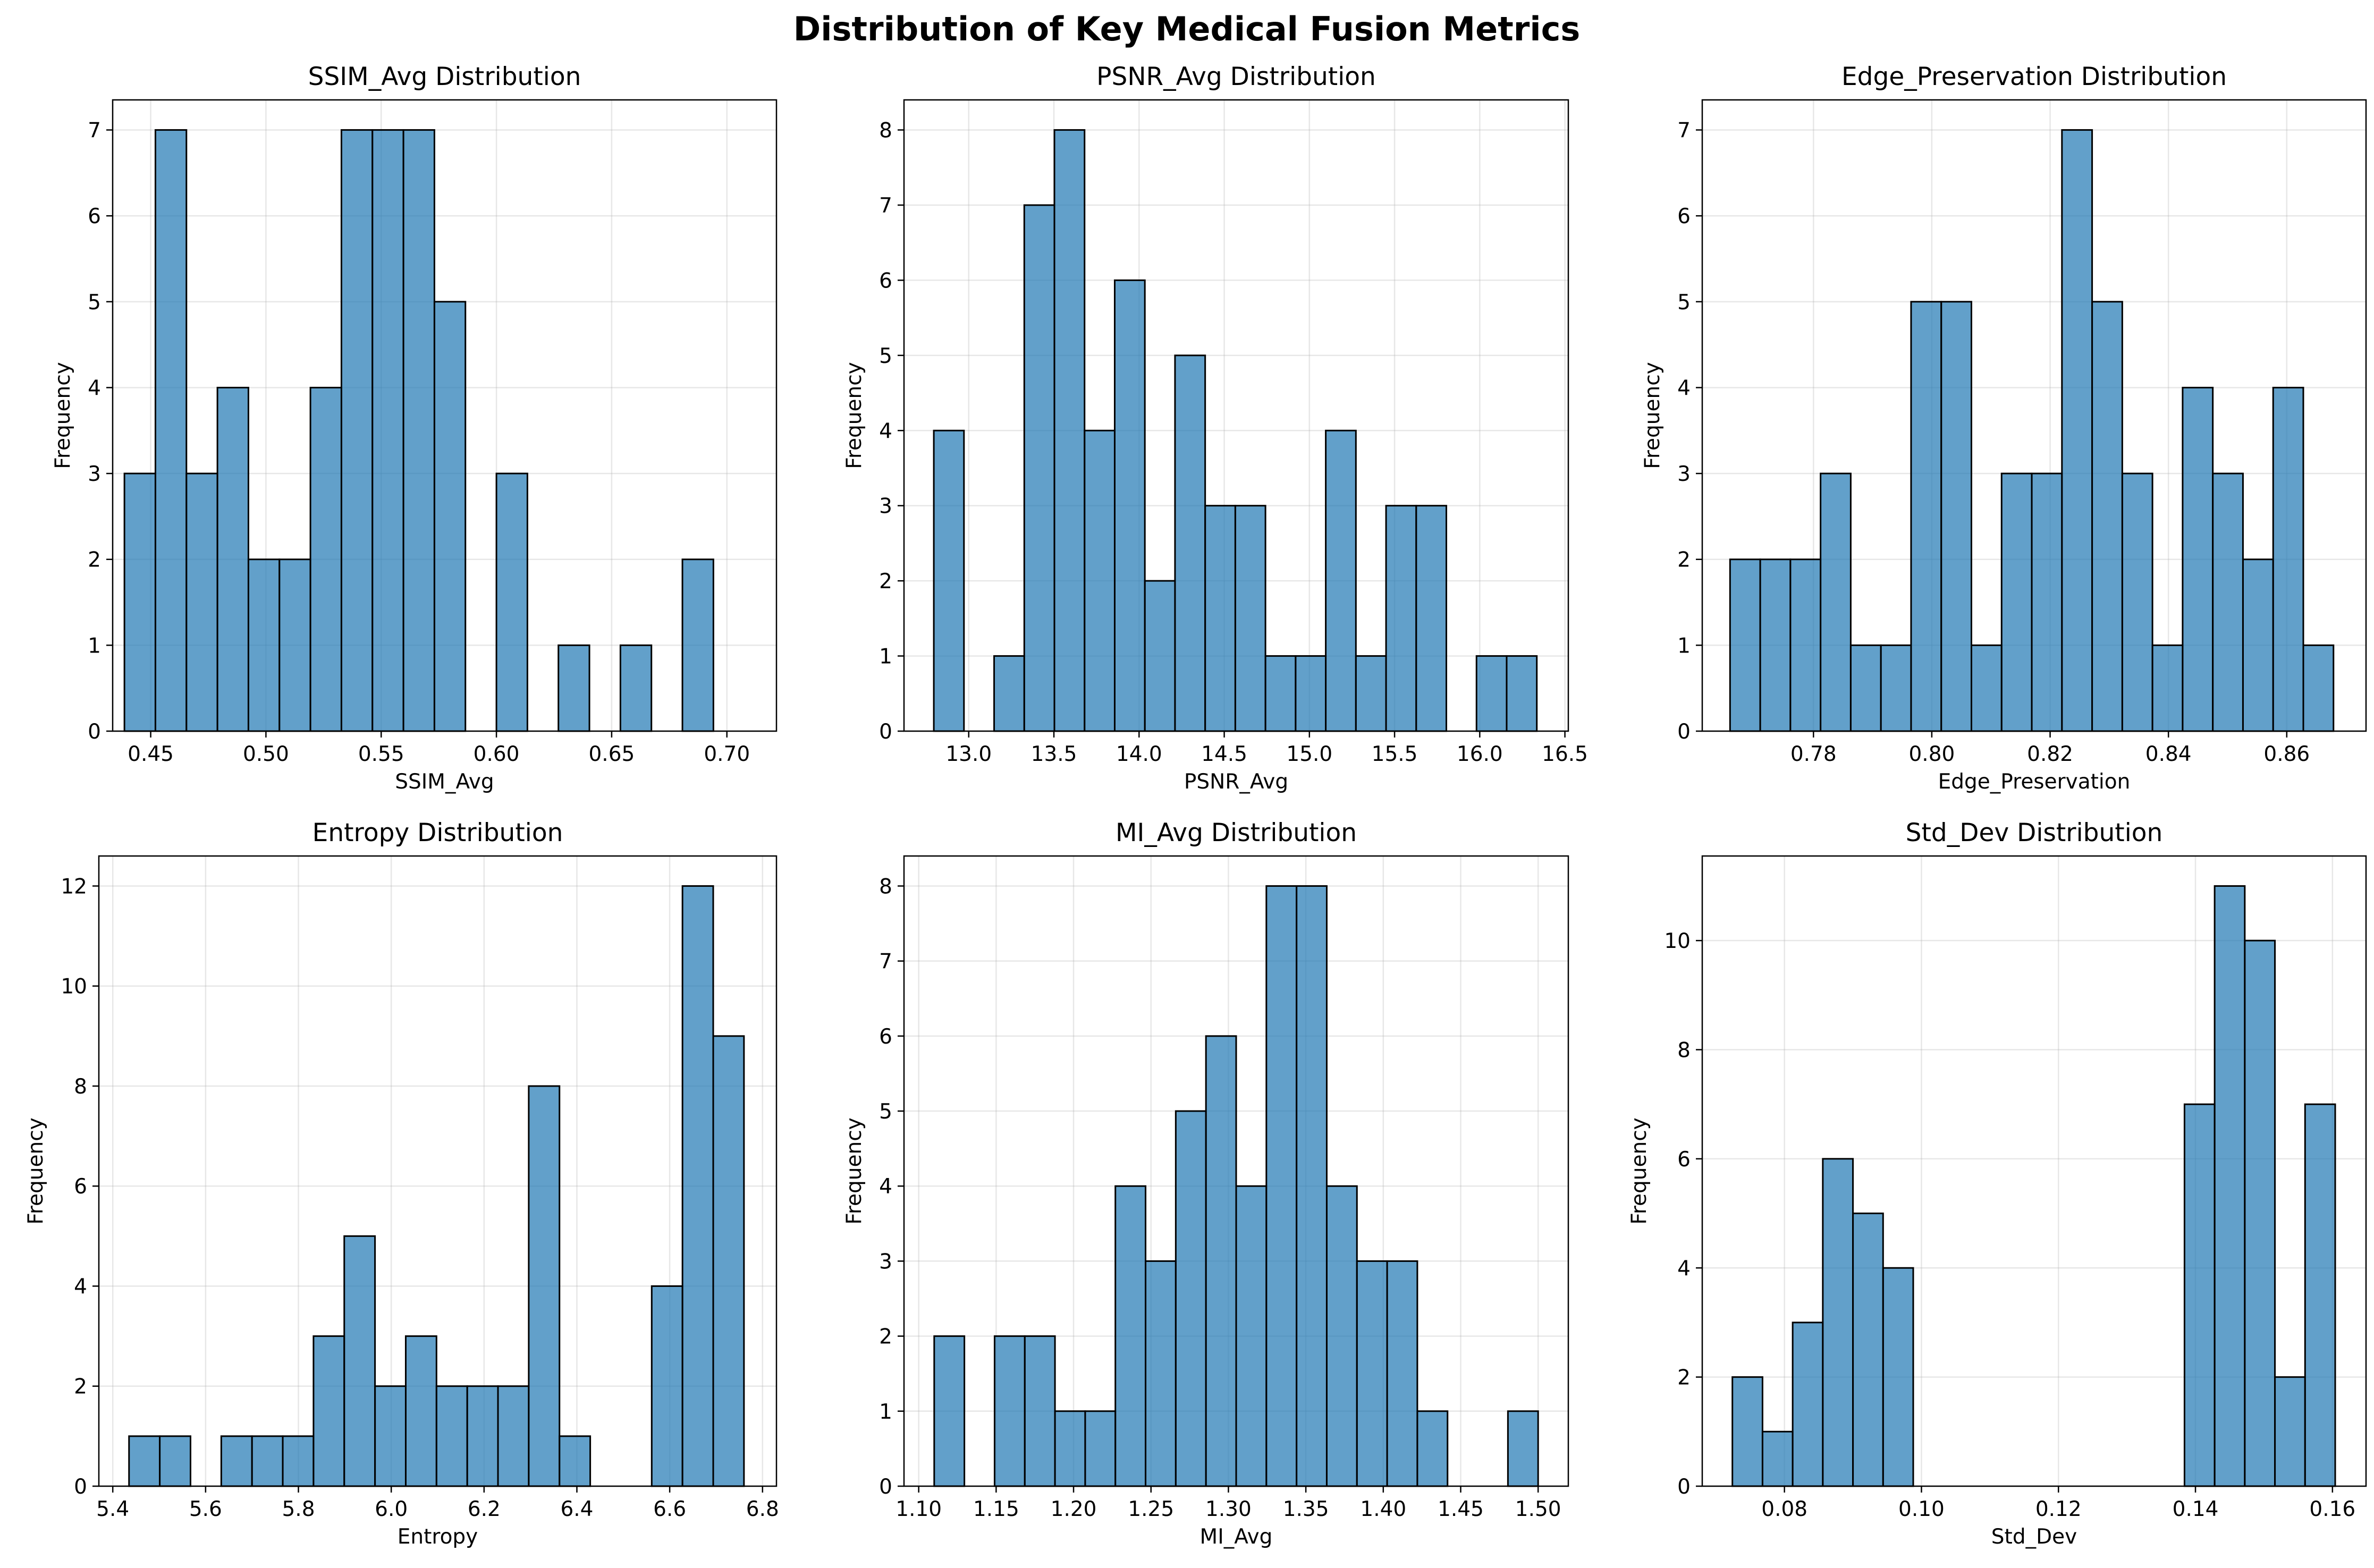 The width and height of the screenshot is (2374, 1568). What do you see at coordinates (1236, 782) in the screenshot?
I see `x-axis-label: PSNR_Avg` at bounding box center [1236, 782].